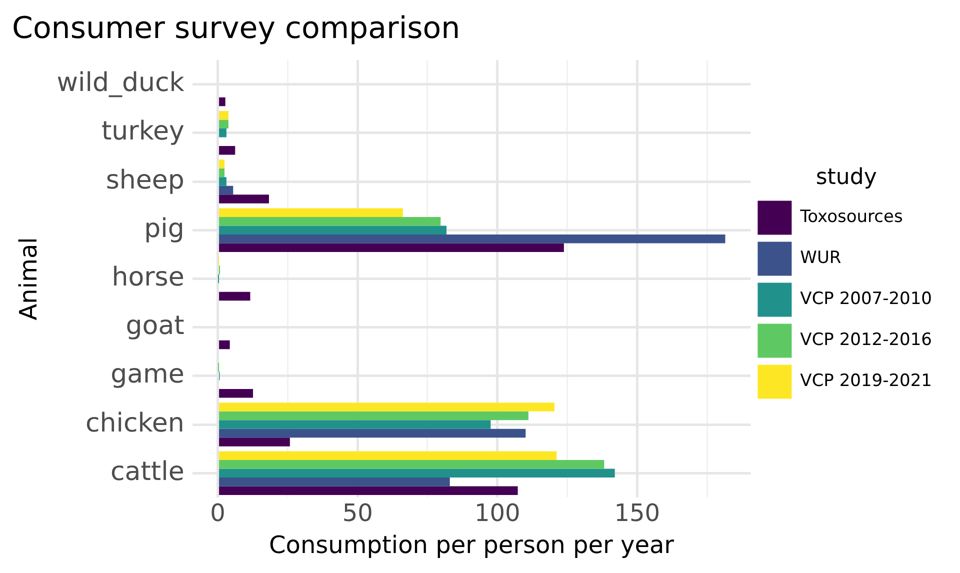 Image resolution: width=960 pixels, height=573 pixels. Describe the element at coordinates (155, 326) in the screenshot. I see `y-tick-label: goat` at that location.